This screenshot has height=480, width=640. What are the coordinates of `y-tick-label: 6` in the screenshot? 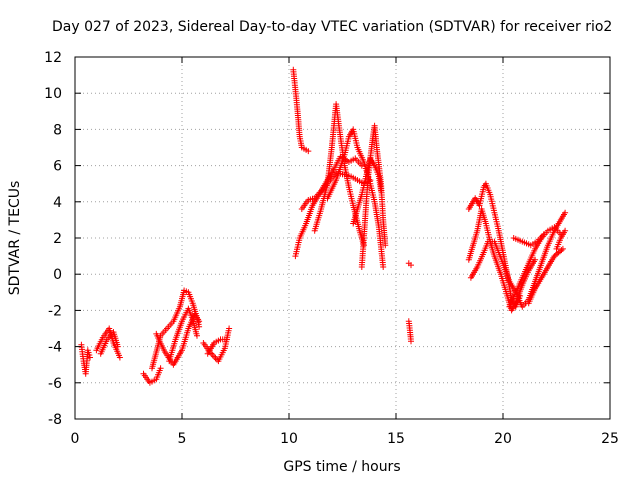 It's located at (57, 167).